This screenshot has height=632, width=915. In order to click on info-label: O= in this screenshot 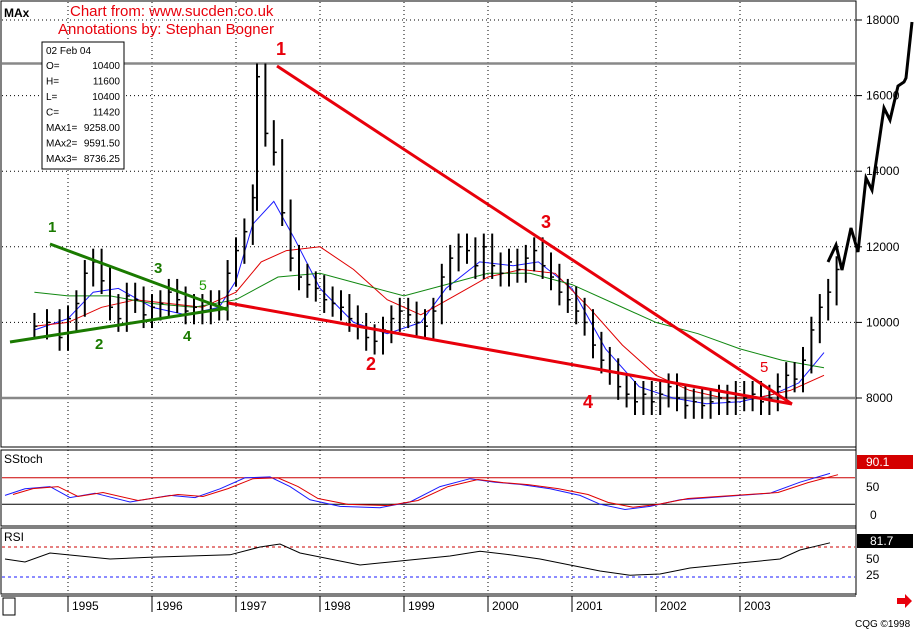, I will do `click(53, 66)`.